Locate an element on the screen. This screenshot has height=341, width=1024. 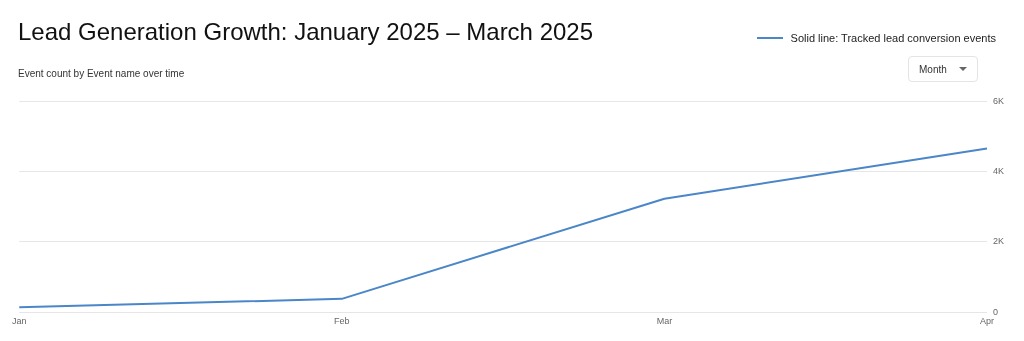
legend-label: Solid line: Tracked lead conversion events is located at coordinates (893, 38).